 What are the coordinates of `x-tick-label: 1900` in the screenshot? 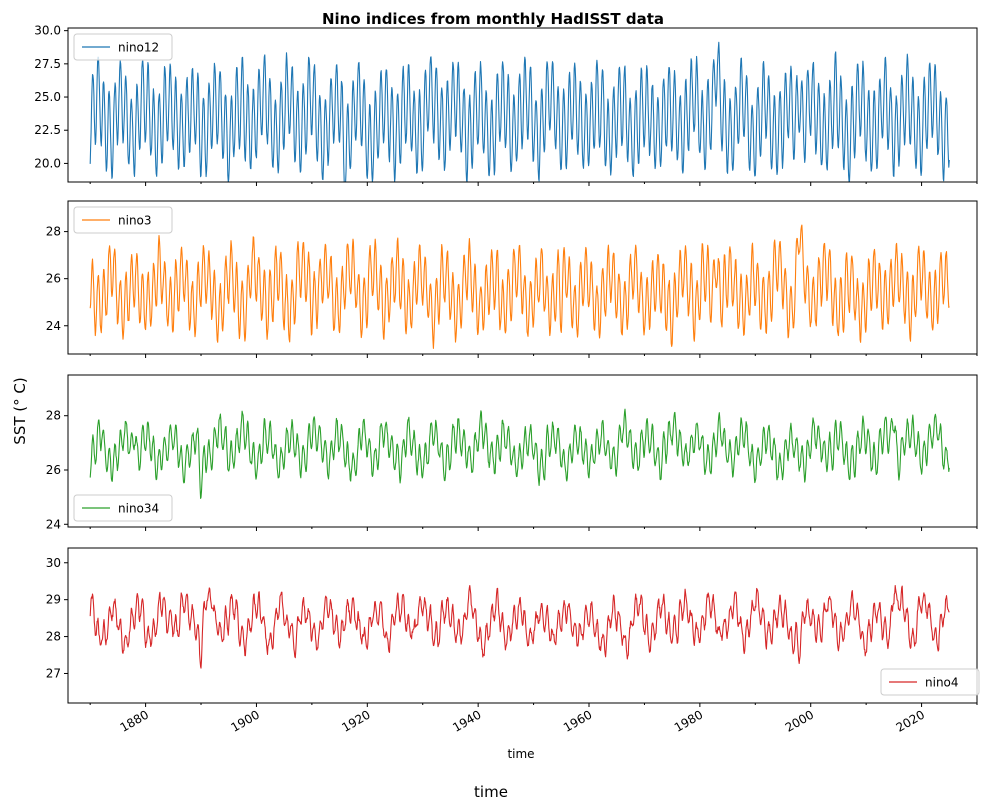 It's located at (244, 720).